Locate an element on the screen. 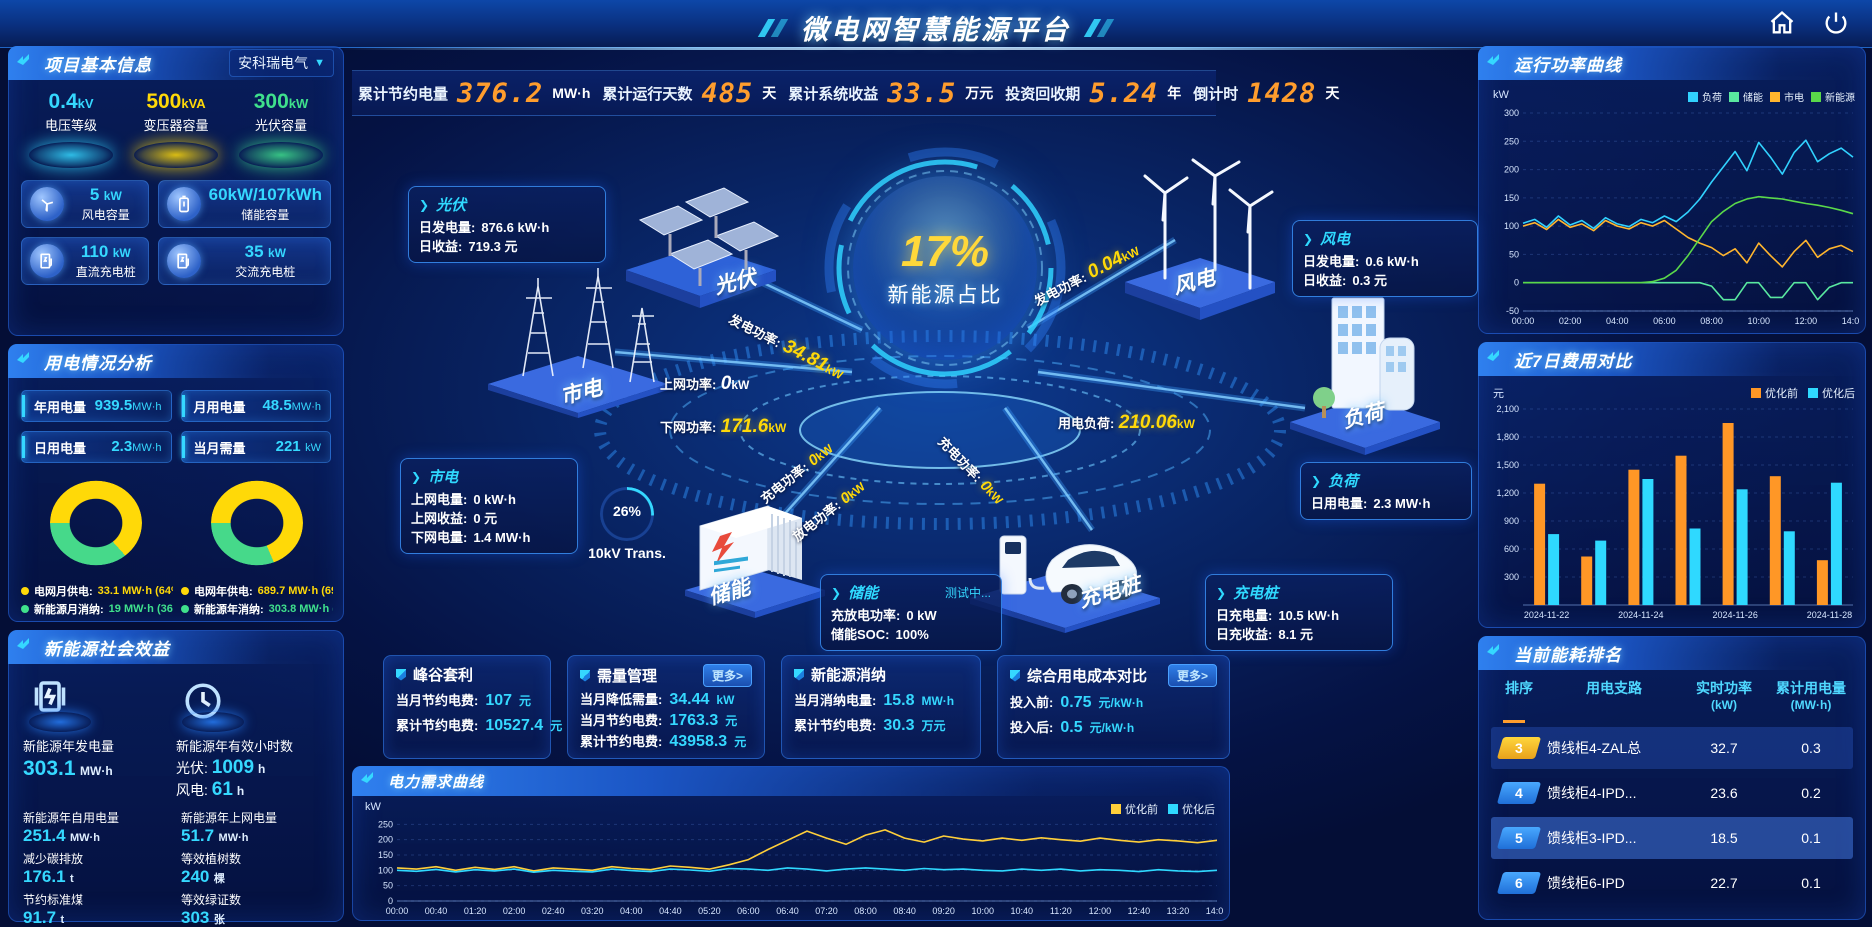  charger-icon is located at coordinates (183, 261).